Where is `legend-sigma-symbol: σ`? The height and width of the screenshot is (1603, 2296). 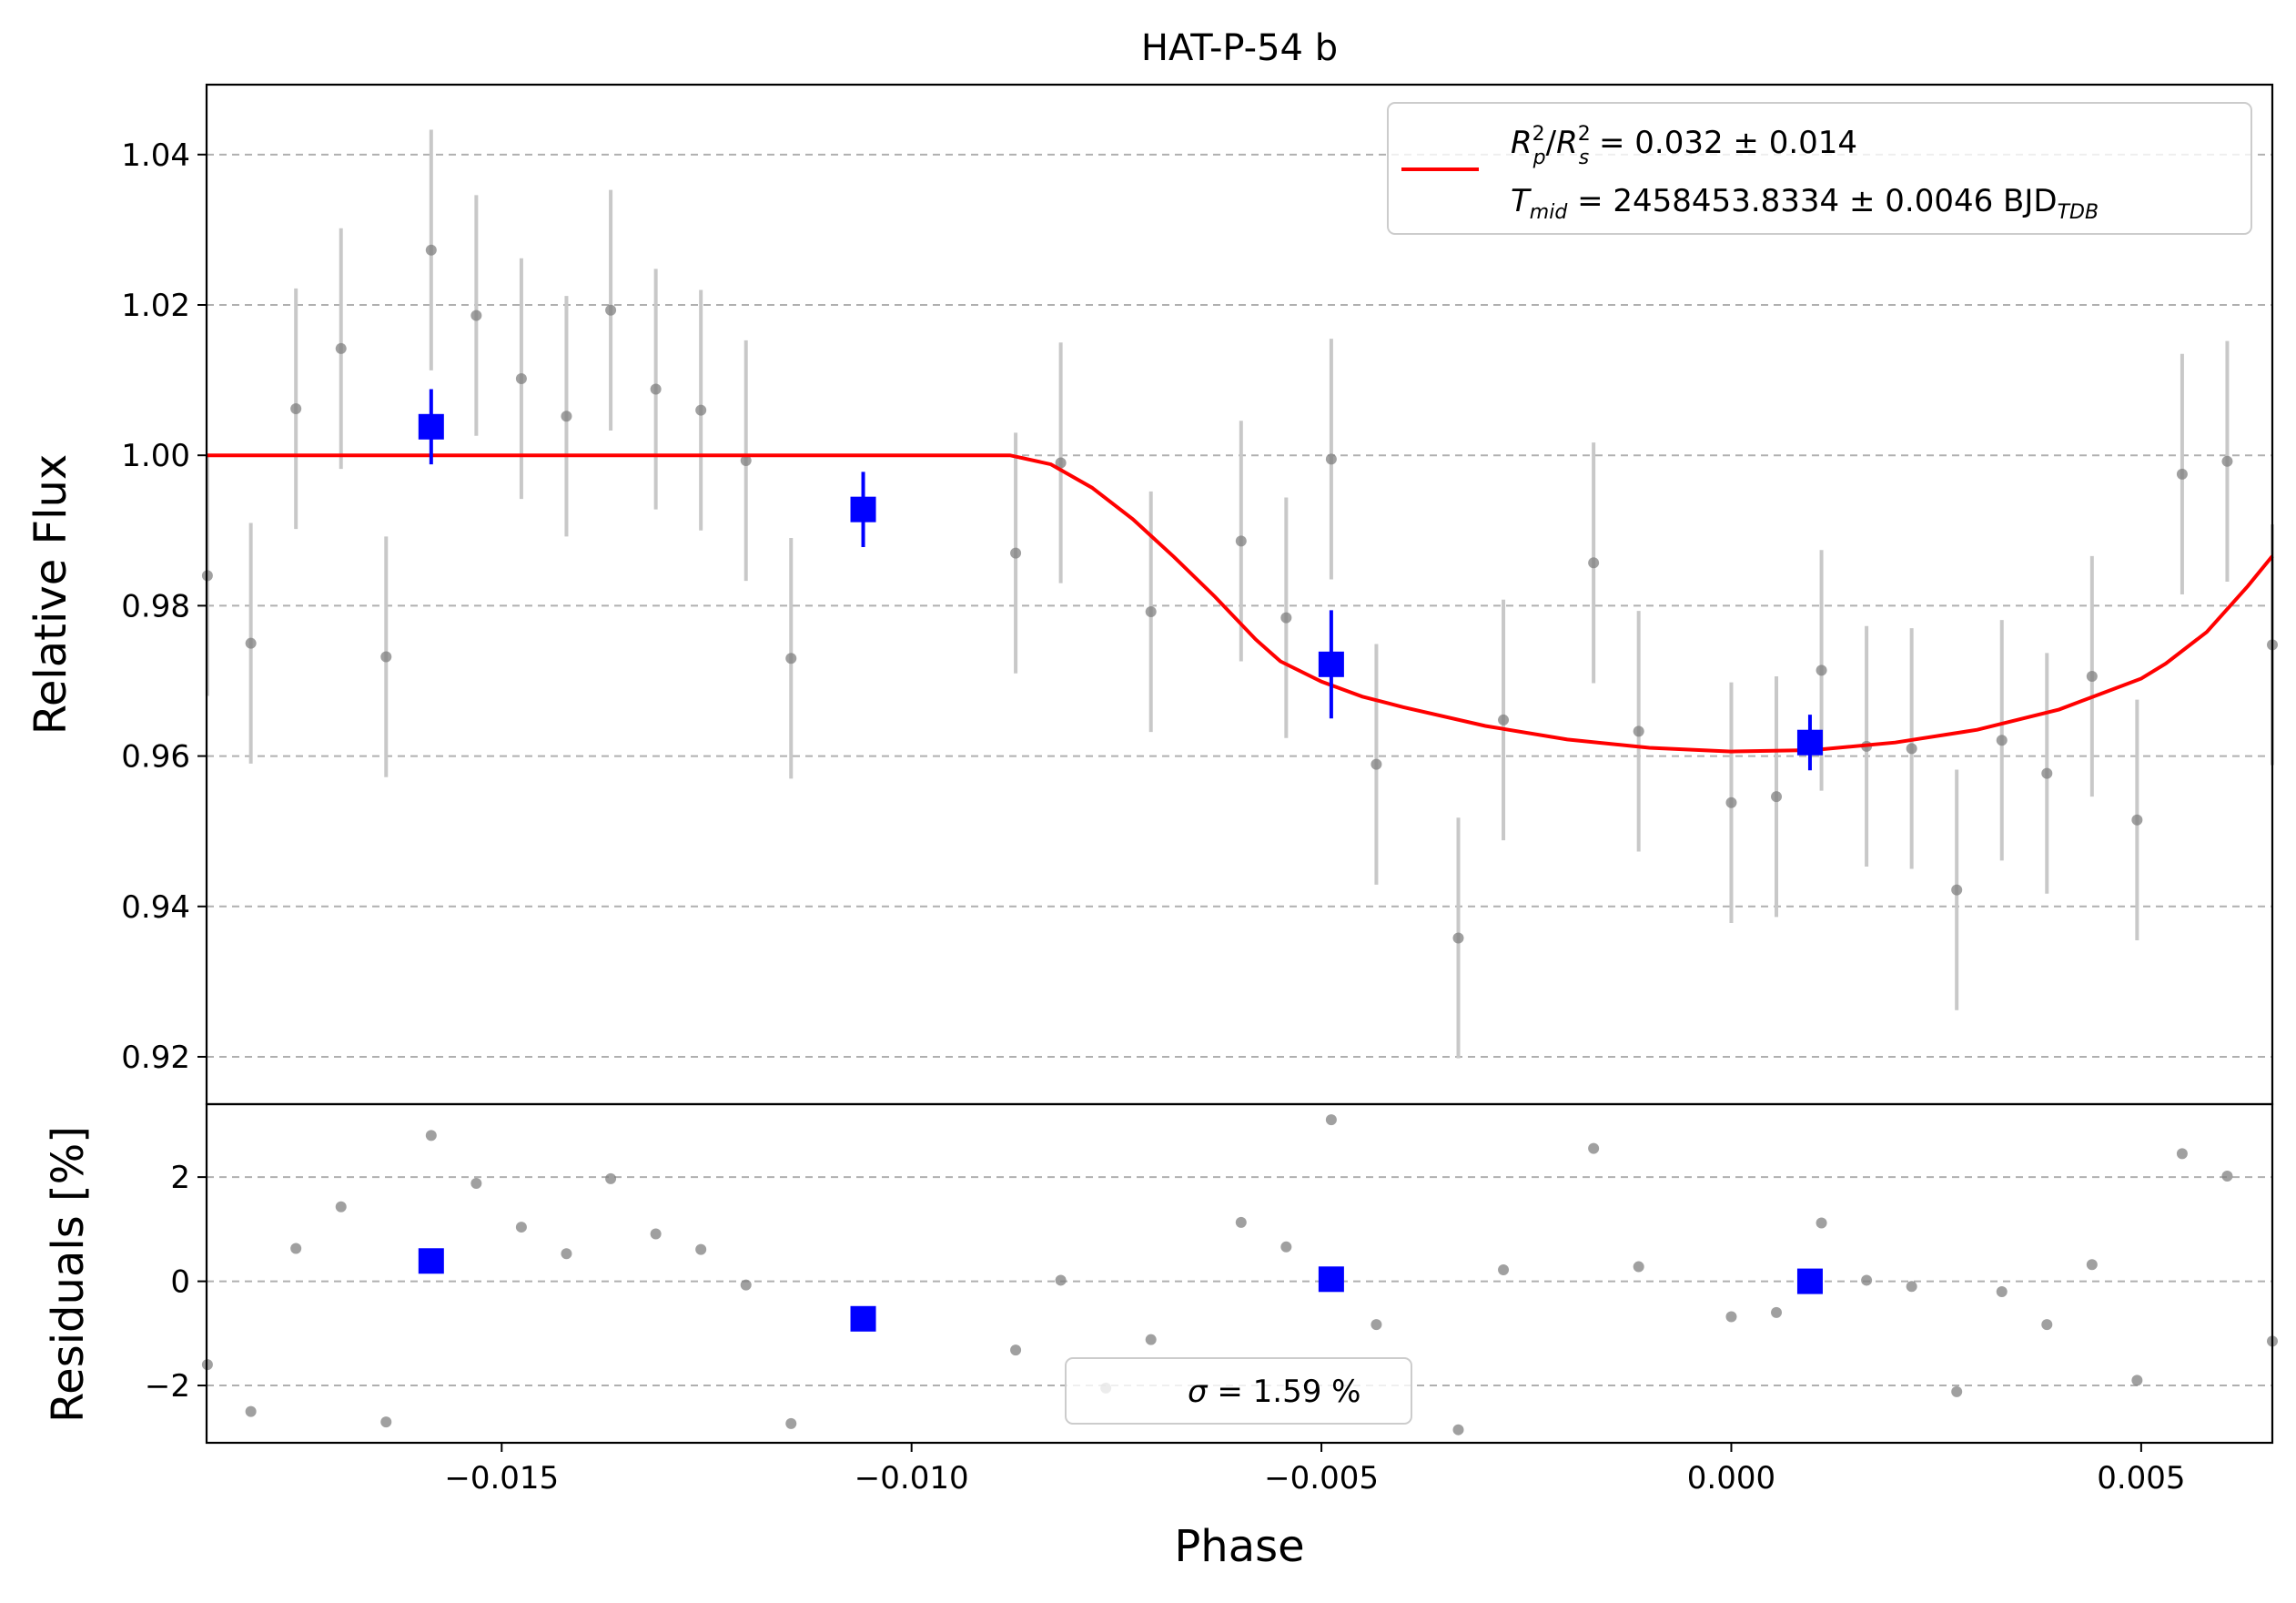
legend-sigma-symbol: σ is located at coordinates (1199, 1392).